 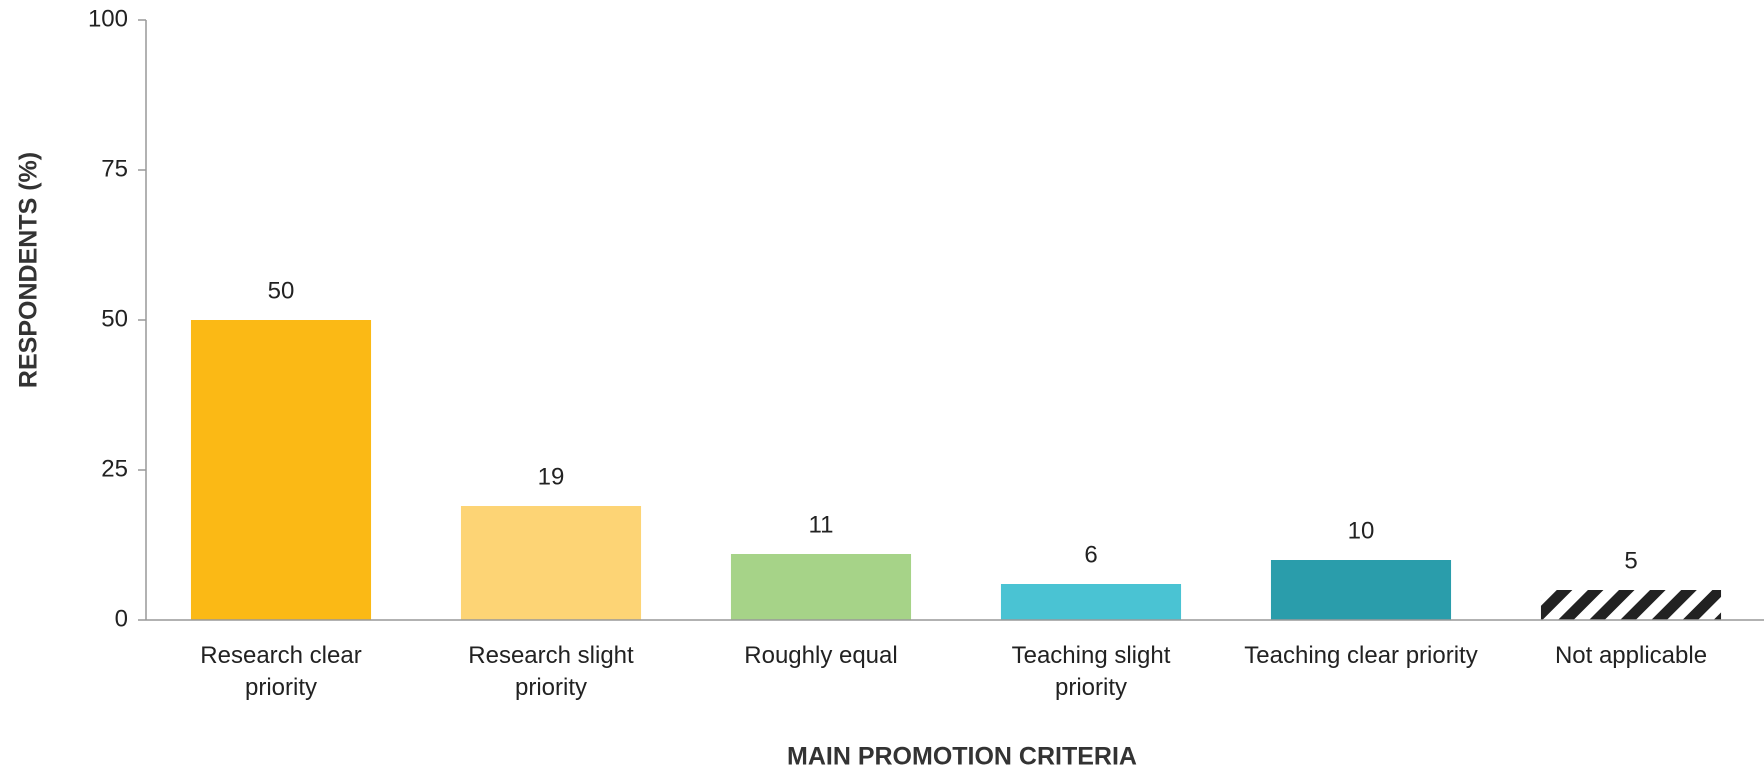 I want to click on y-tick-label: 100, so click(x=108, y=18).